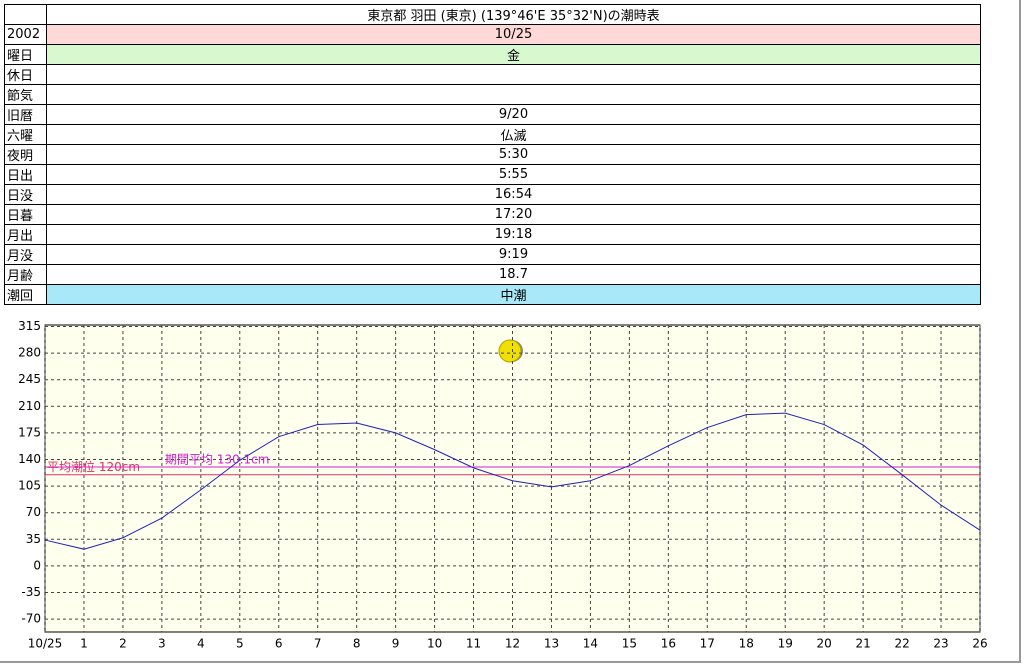  What do you see at coordinates (434, 644) in the screenshot?
I see `x-tick-label: 10` at bounding box center [434, 644].